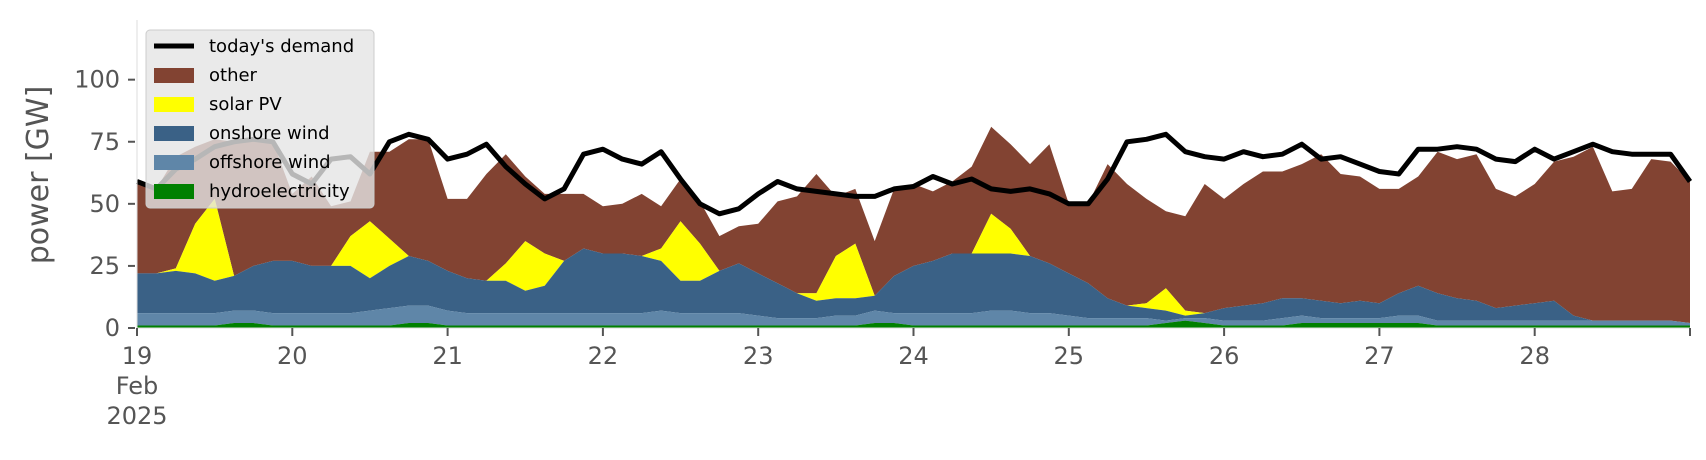  I want to click on legend-label-other: other, so click(233, 75).